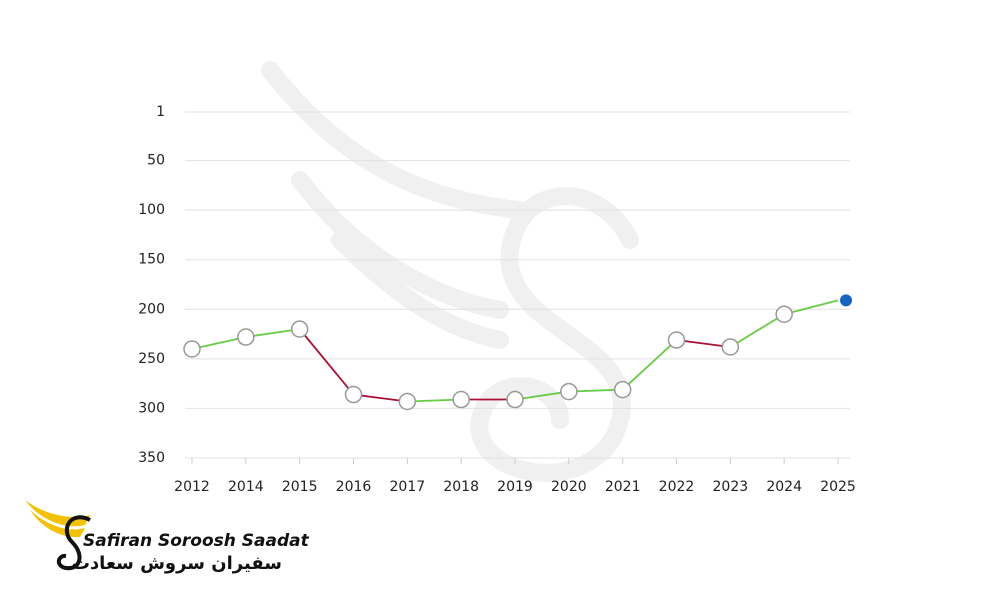 The image size is (1000, 600). Describe the element at coordinates (192, 487) in the screenshot. I see `x-tick-label: 2012` at that location.